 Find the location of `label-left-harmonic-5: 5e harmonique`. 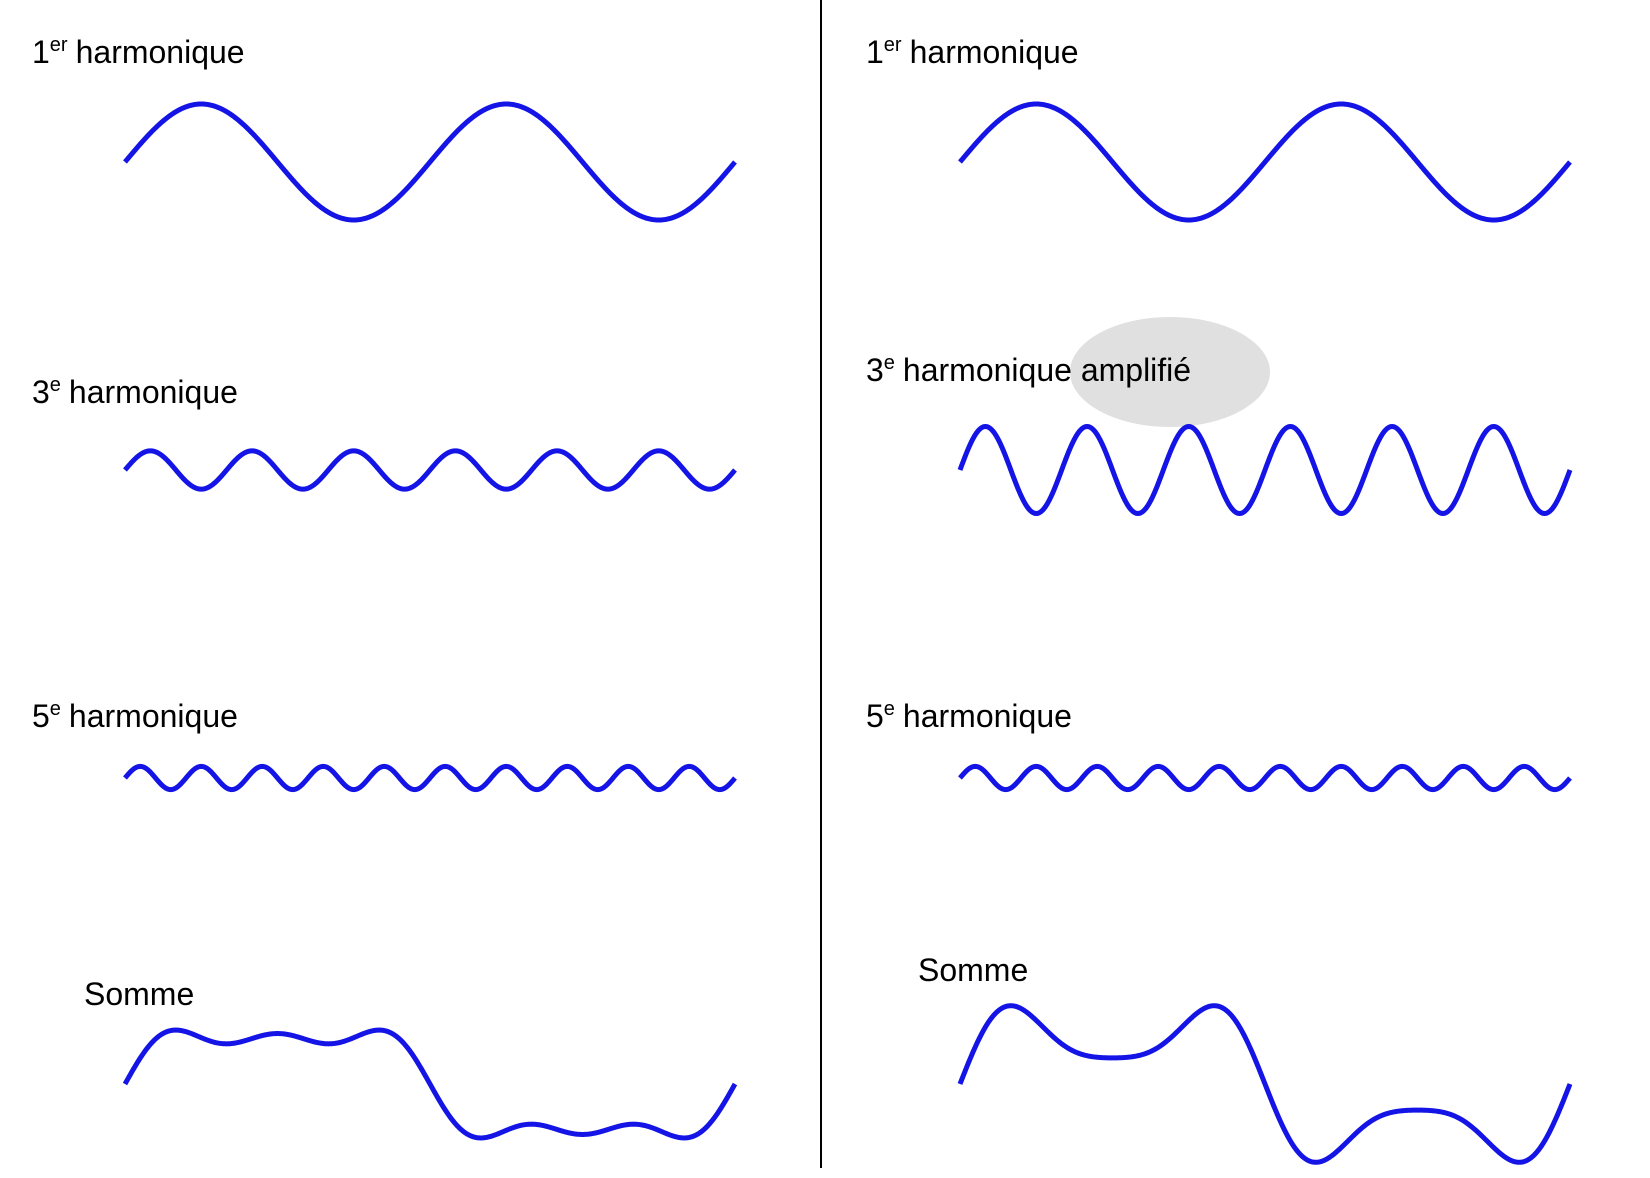

label-left-harmonic-5: 5e harmonique is located at coordinates (135, 716).